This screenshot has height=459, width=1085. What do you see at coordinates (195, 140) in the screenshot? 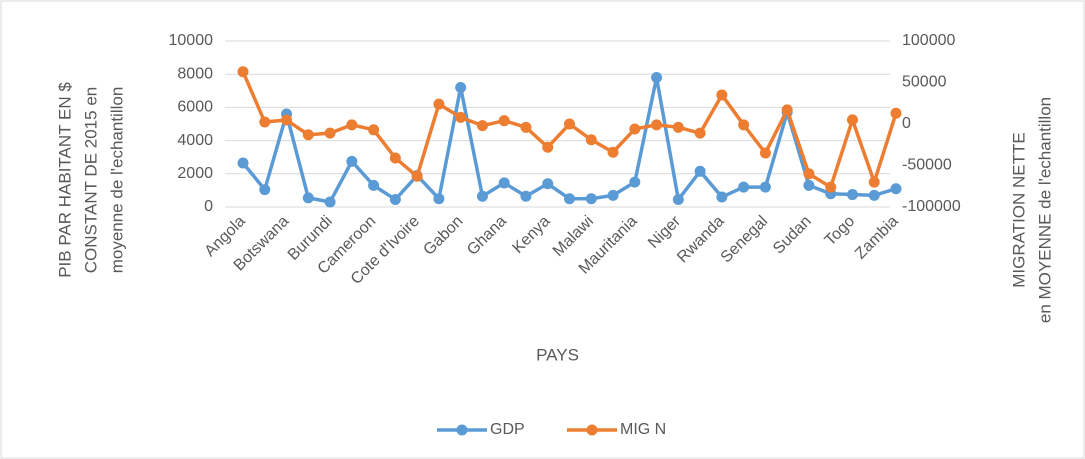
I see `y-tick-label: 4000` at bounding box center [195, 140].